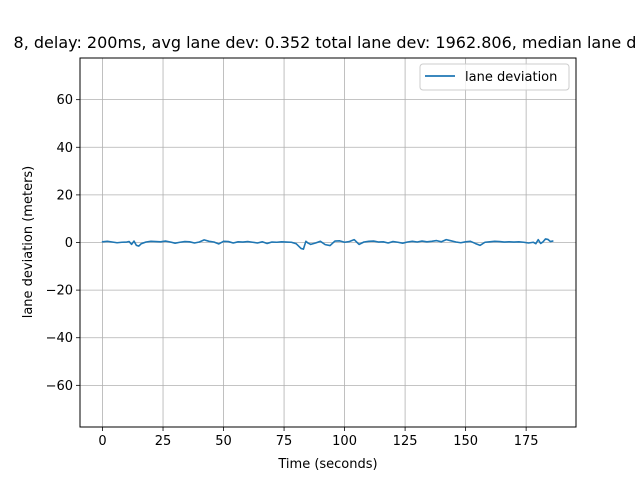 This screenshot has height=480, width=640. I want to click on series-layer, so click(327, 244).